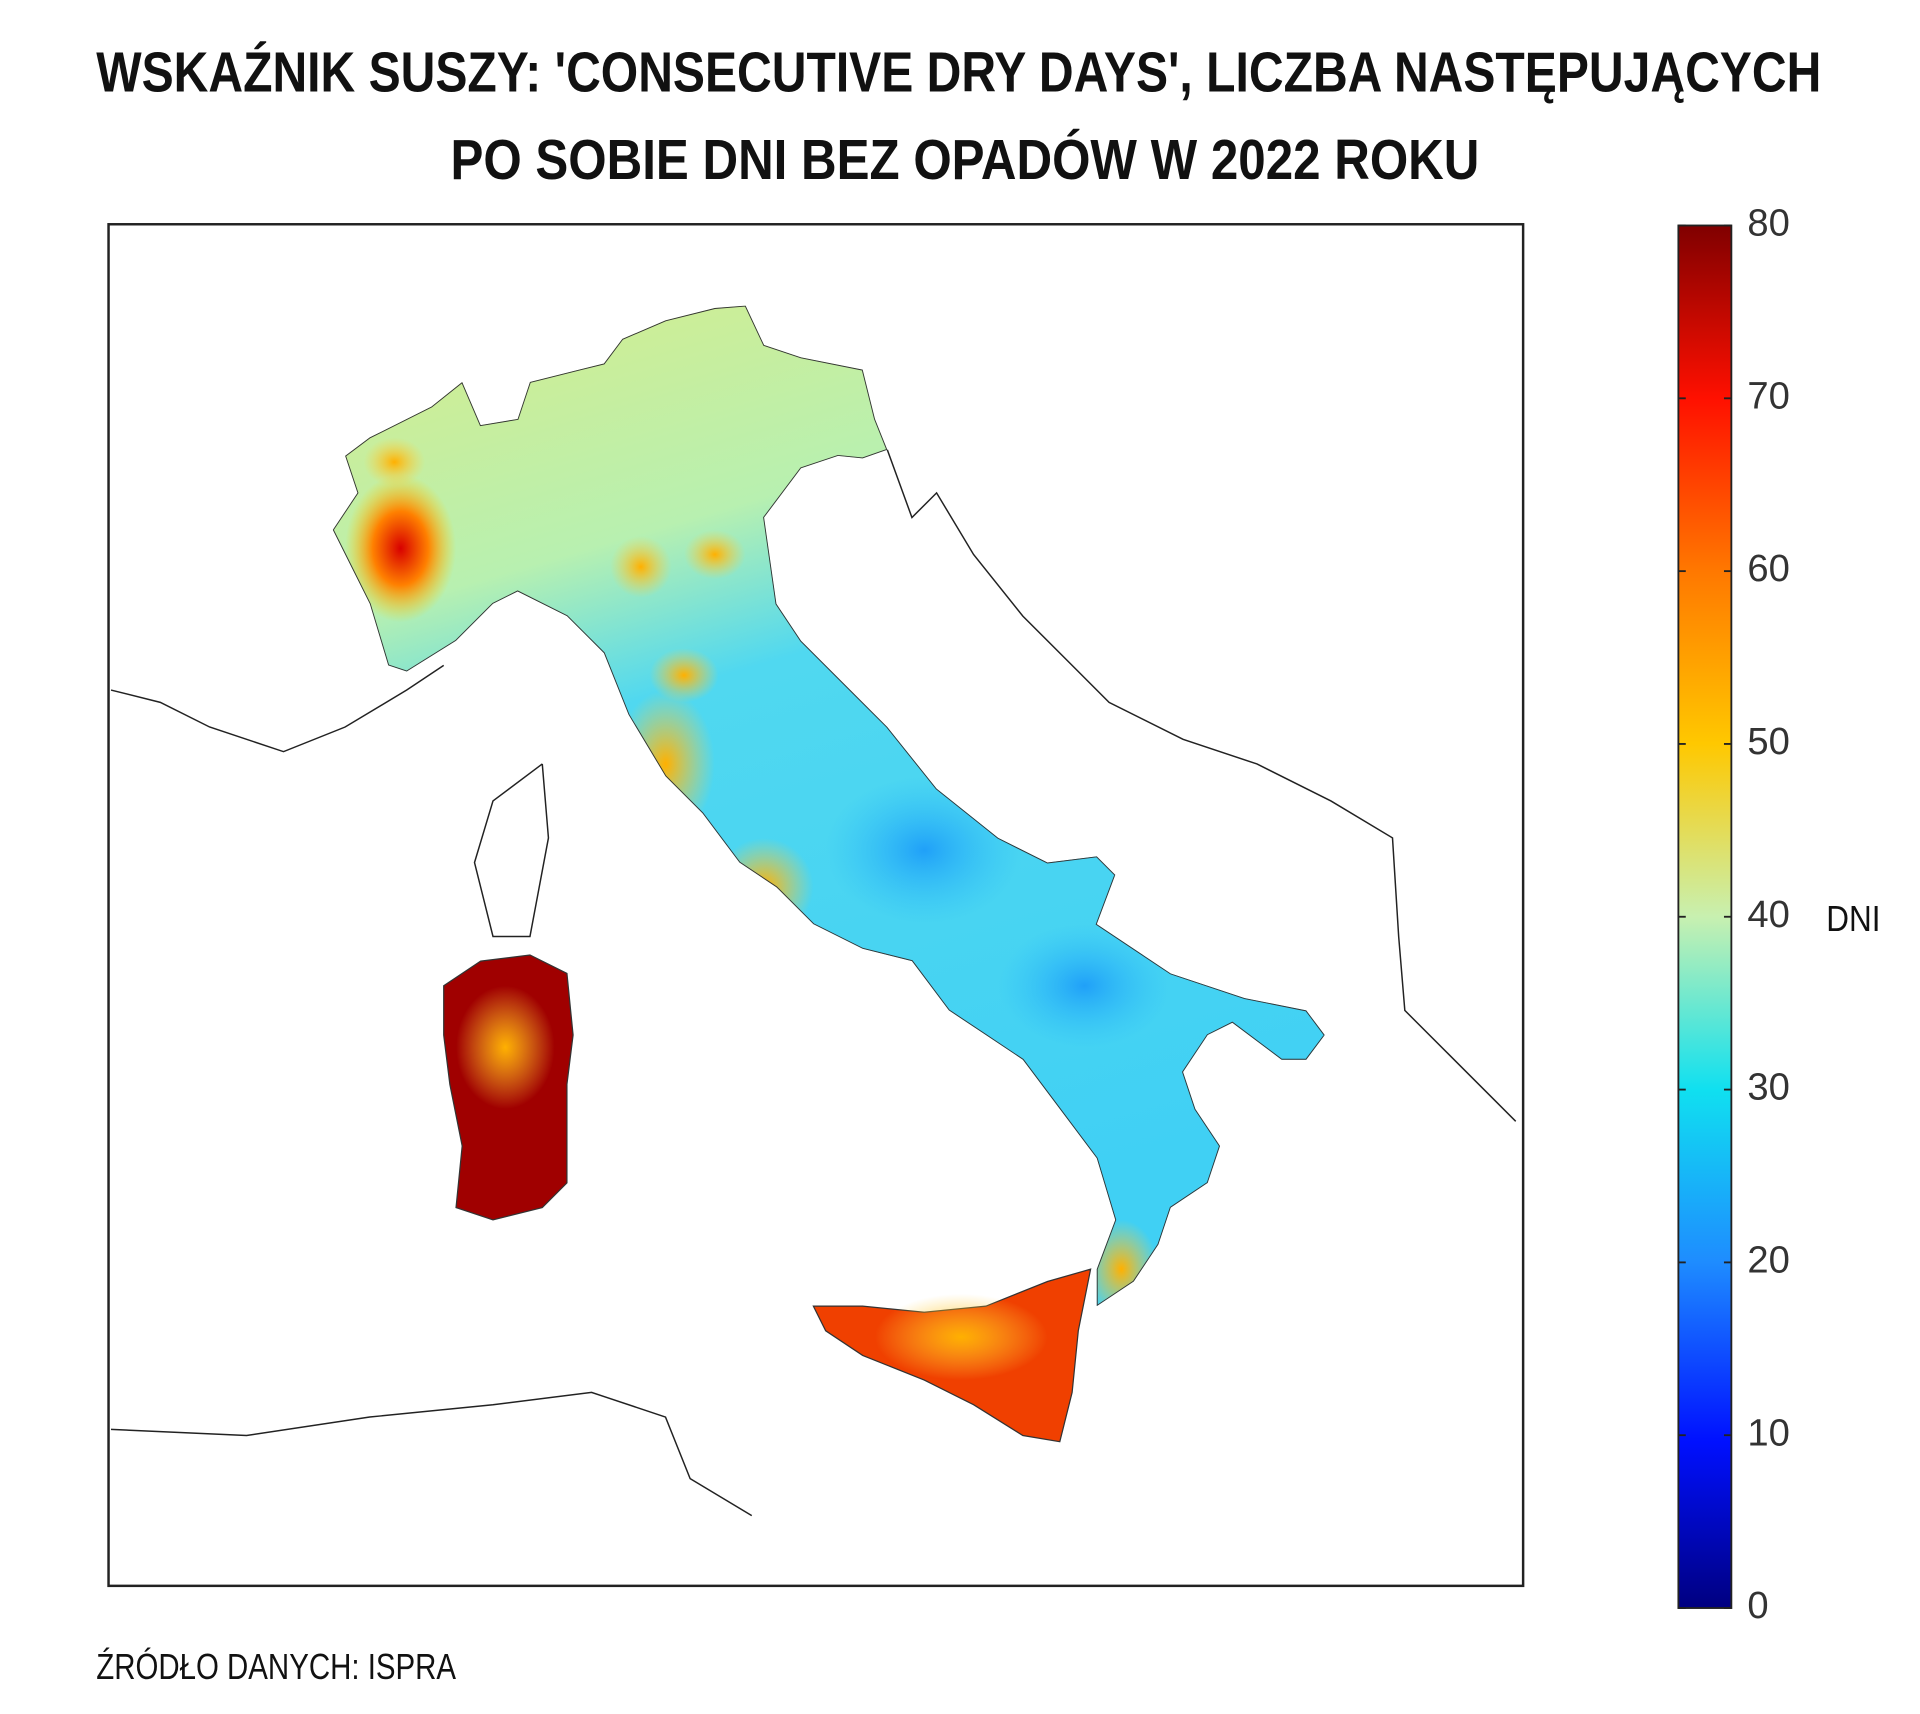 This screenshot has height=1714, width=1920. Describe the element at coordinates (1768, 914) in the screenshot. I see `colorbar-tick-label: 40` at that location.